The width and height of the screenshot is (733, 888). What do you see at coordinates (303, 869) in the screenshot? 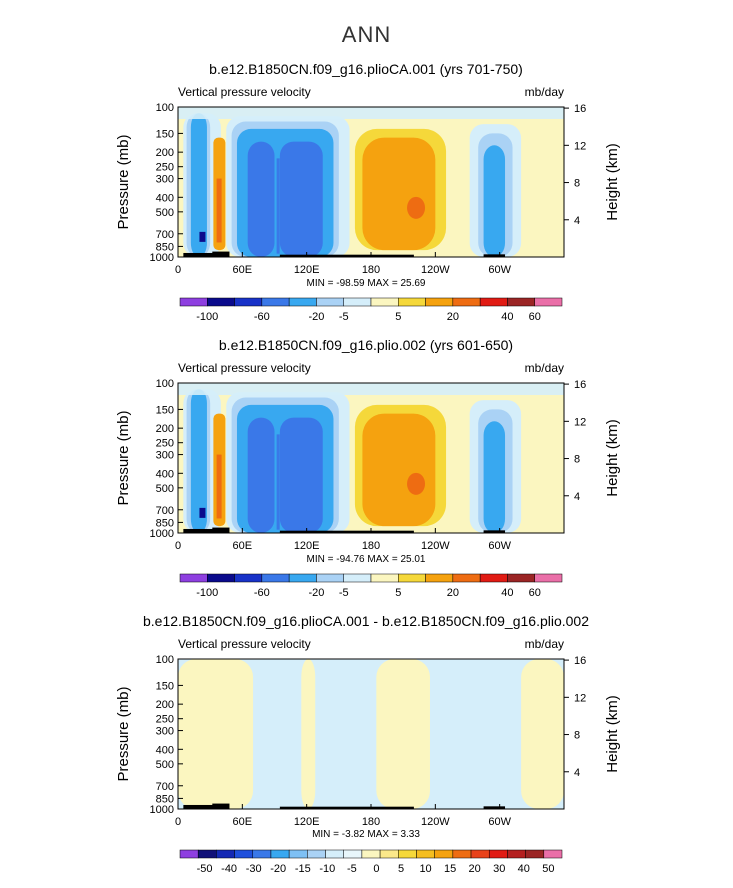
I see `colorbar-label: -15` at bounding box center [303, 869].